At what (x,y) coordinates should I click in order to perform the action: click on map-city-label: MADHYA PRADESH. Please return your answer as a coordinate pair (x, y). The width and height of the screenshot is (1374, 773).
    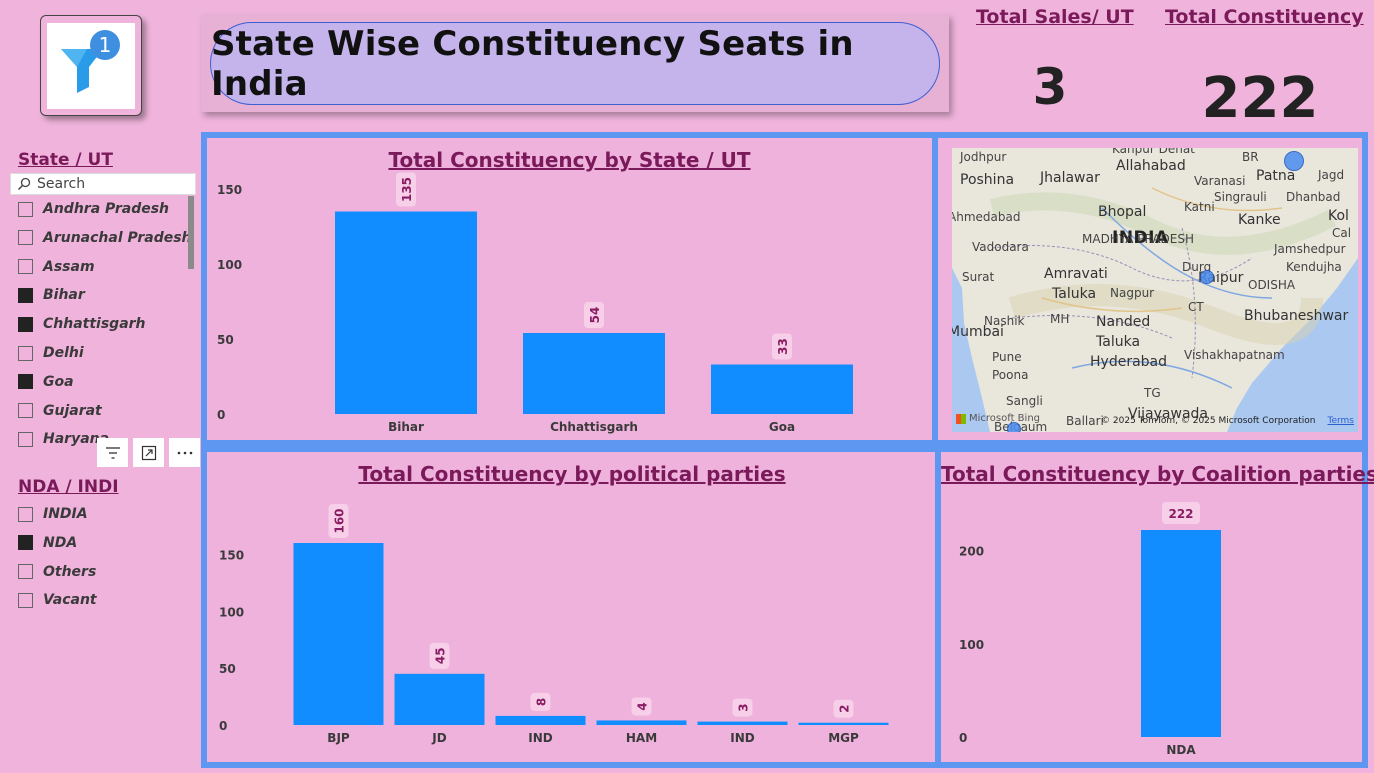
    Looking at the image, I should click on (1138, 239).